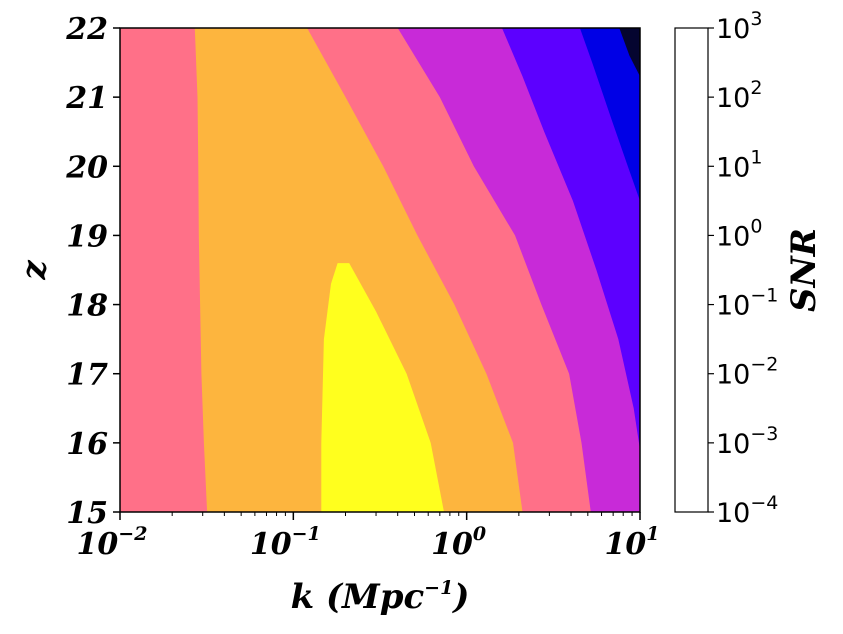  I want to click on colorbar-tick-label: 10⁻², so click(747, 372).